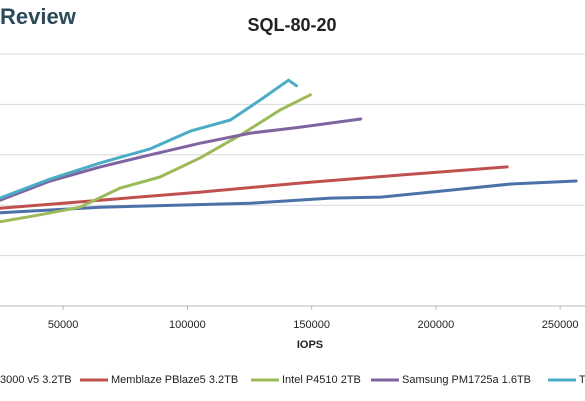 Image resolution: width=585 pixels, height=401 pixels. I want to click on x-tick-label: 250000, so click(560, 325).